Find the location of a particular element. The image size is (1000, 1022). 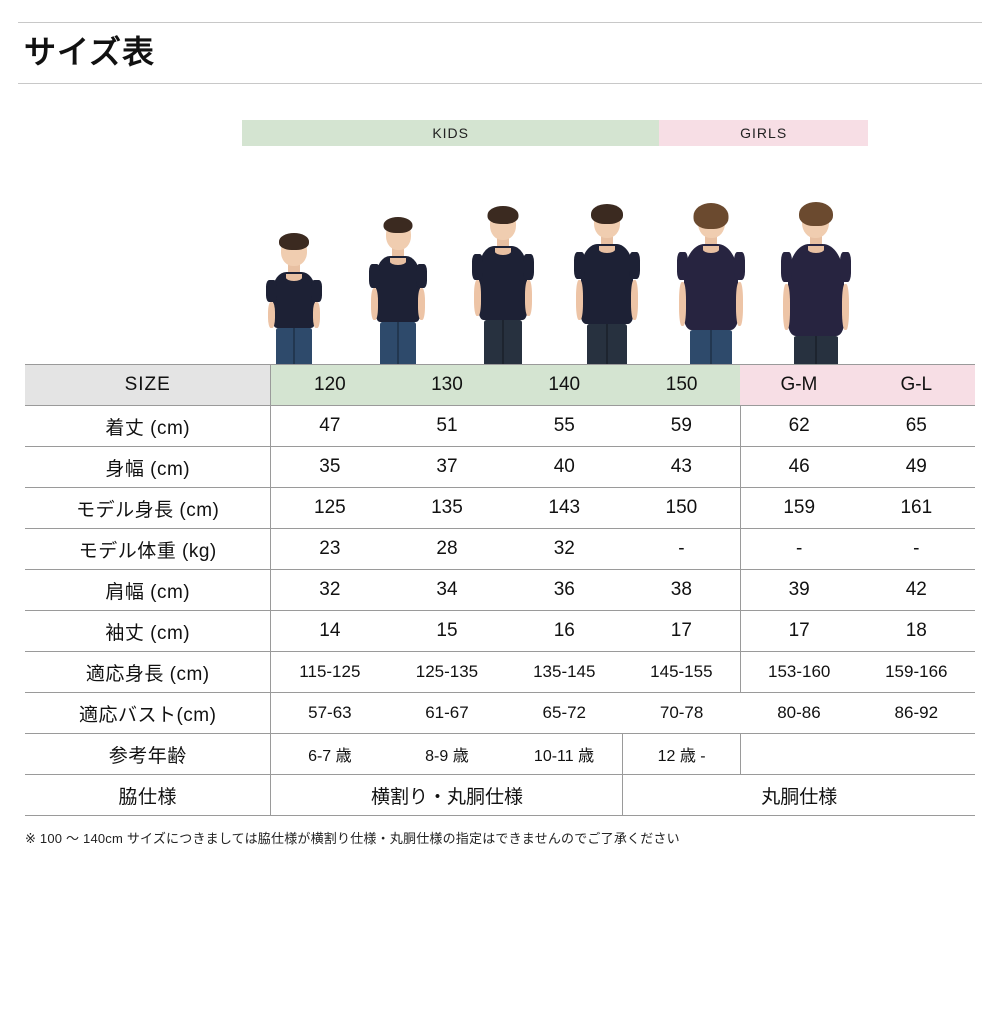

row-label-side-spec: 脇仕様 is located at coordinates (148, 795).